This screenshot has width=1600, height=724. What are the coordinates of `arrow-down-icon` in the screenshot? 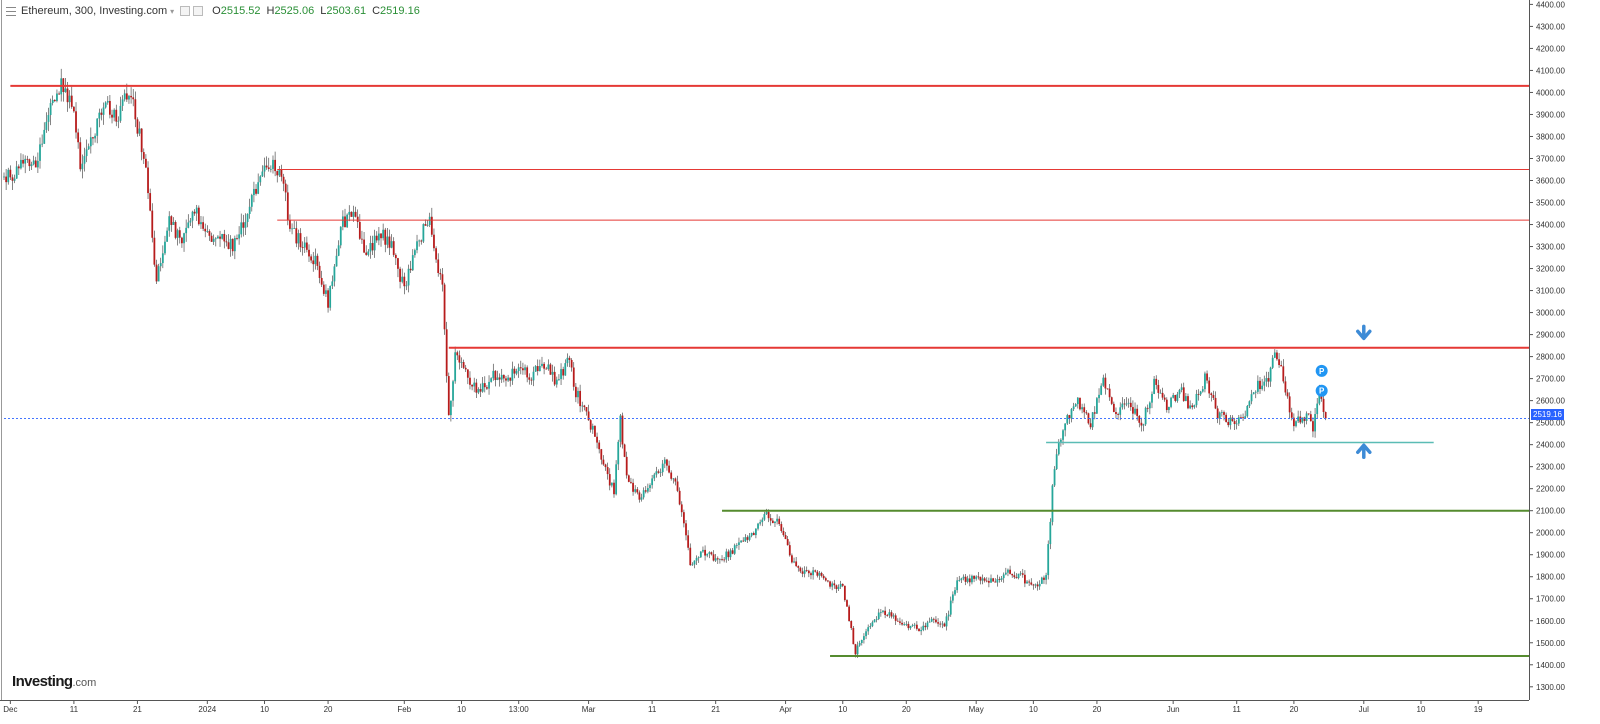 It's located at (1364, 332).